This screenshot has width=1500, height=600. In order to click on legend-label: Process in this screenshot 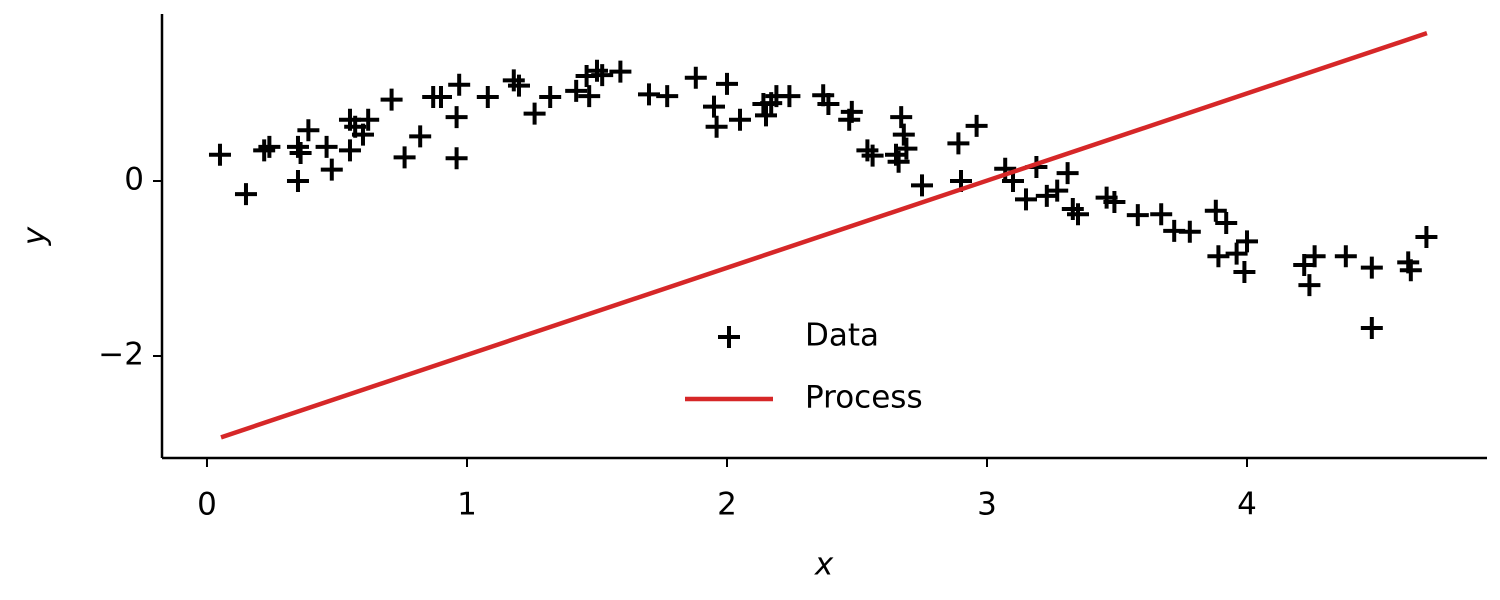, I will do `click(864, 398)`.